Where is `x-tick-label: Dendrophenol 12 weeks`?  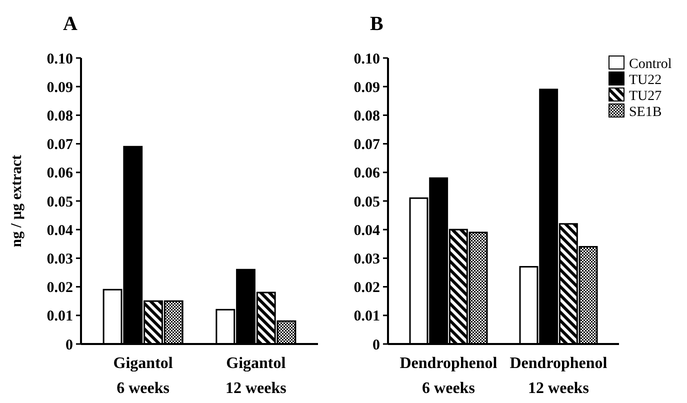 x-tick-label: Dendrophenol 12 weeks is located at coordinates (559, 376).